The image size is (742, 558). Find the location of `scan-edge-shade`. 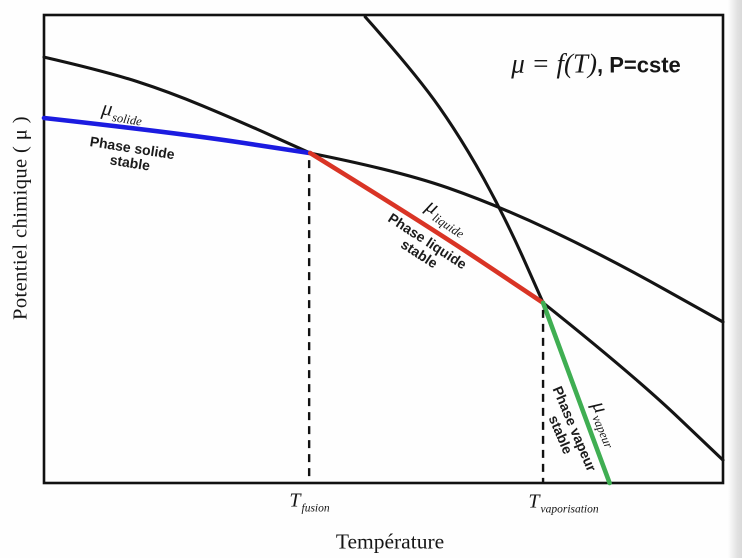

scan-edge-shade is located at coordinates (735, 279).